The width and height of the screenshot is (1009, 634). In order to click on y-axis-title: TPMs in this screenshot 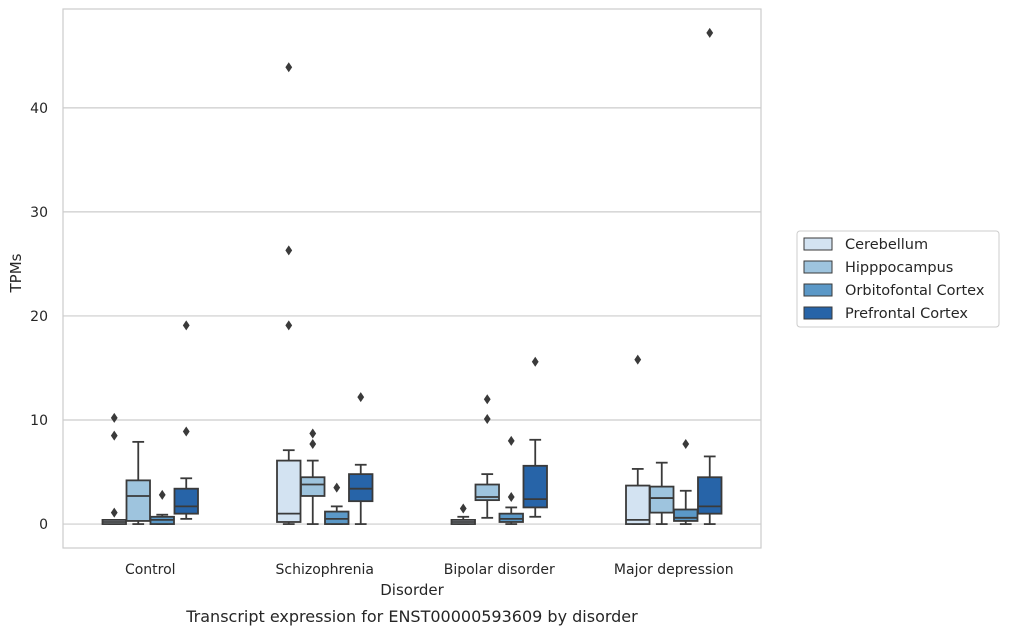, I will do `click(16, 273)`.